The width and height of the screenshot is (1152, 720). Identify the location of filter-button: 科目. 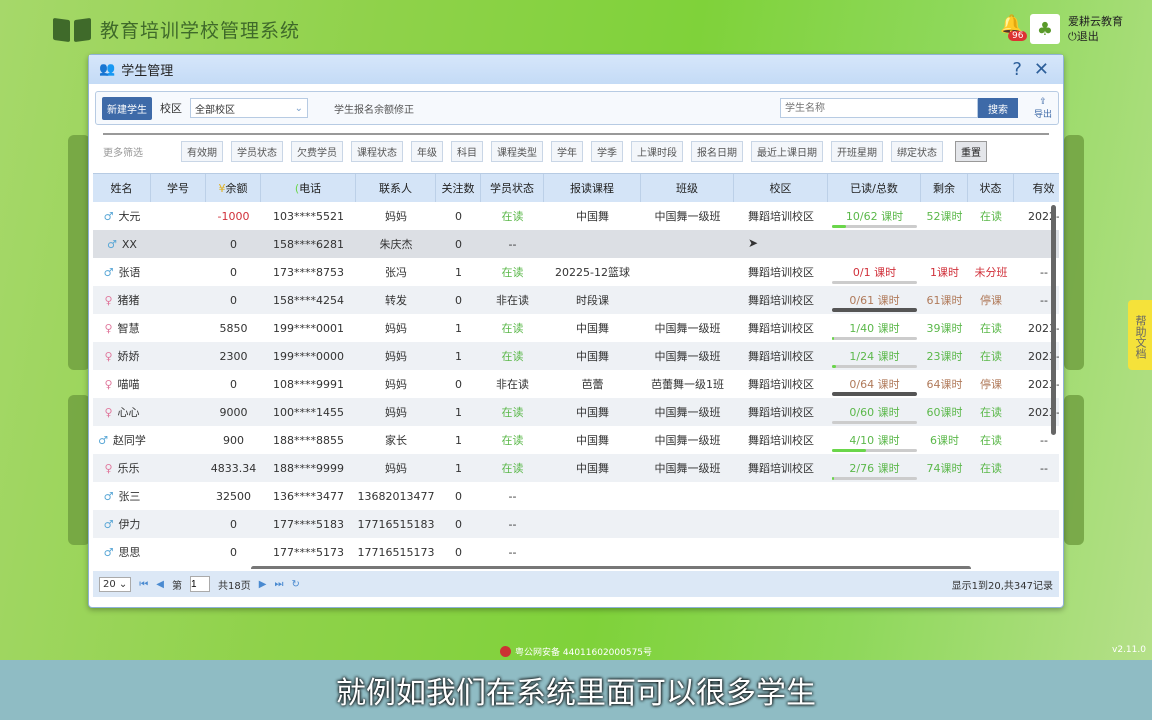
(467, 151).